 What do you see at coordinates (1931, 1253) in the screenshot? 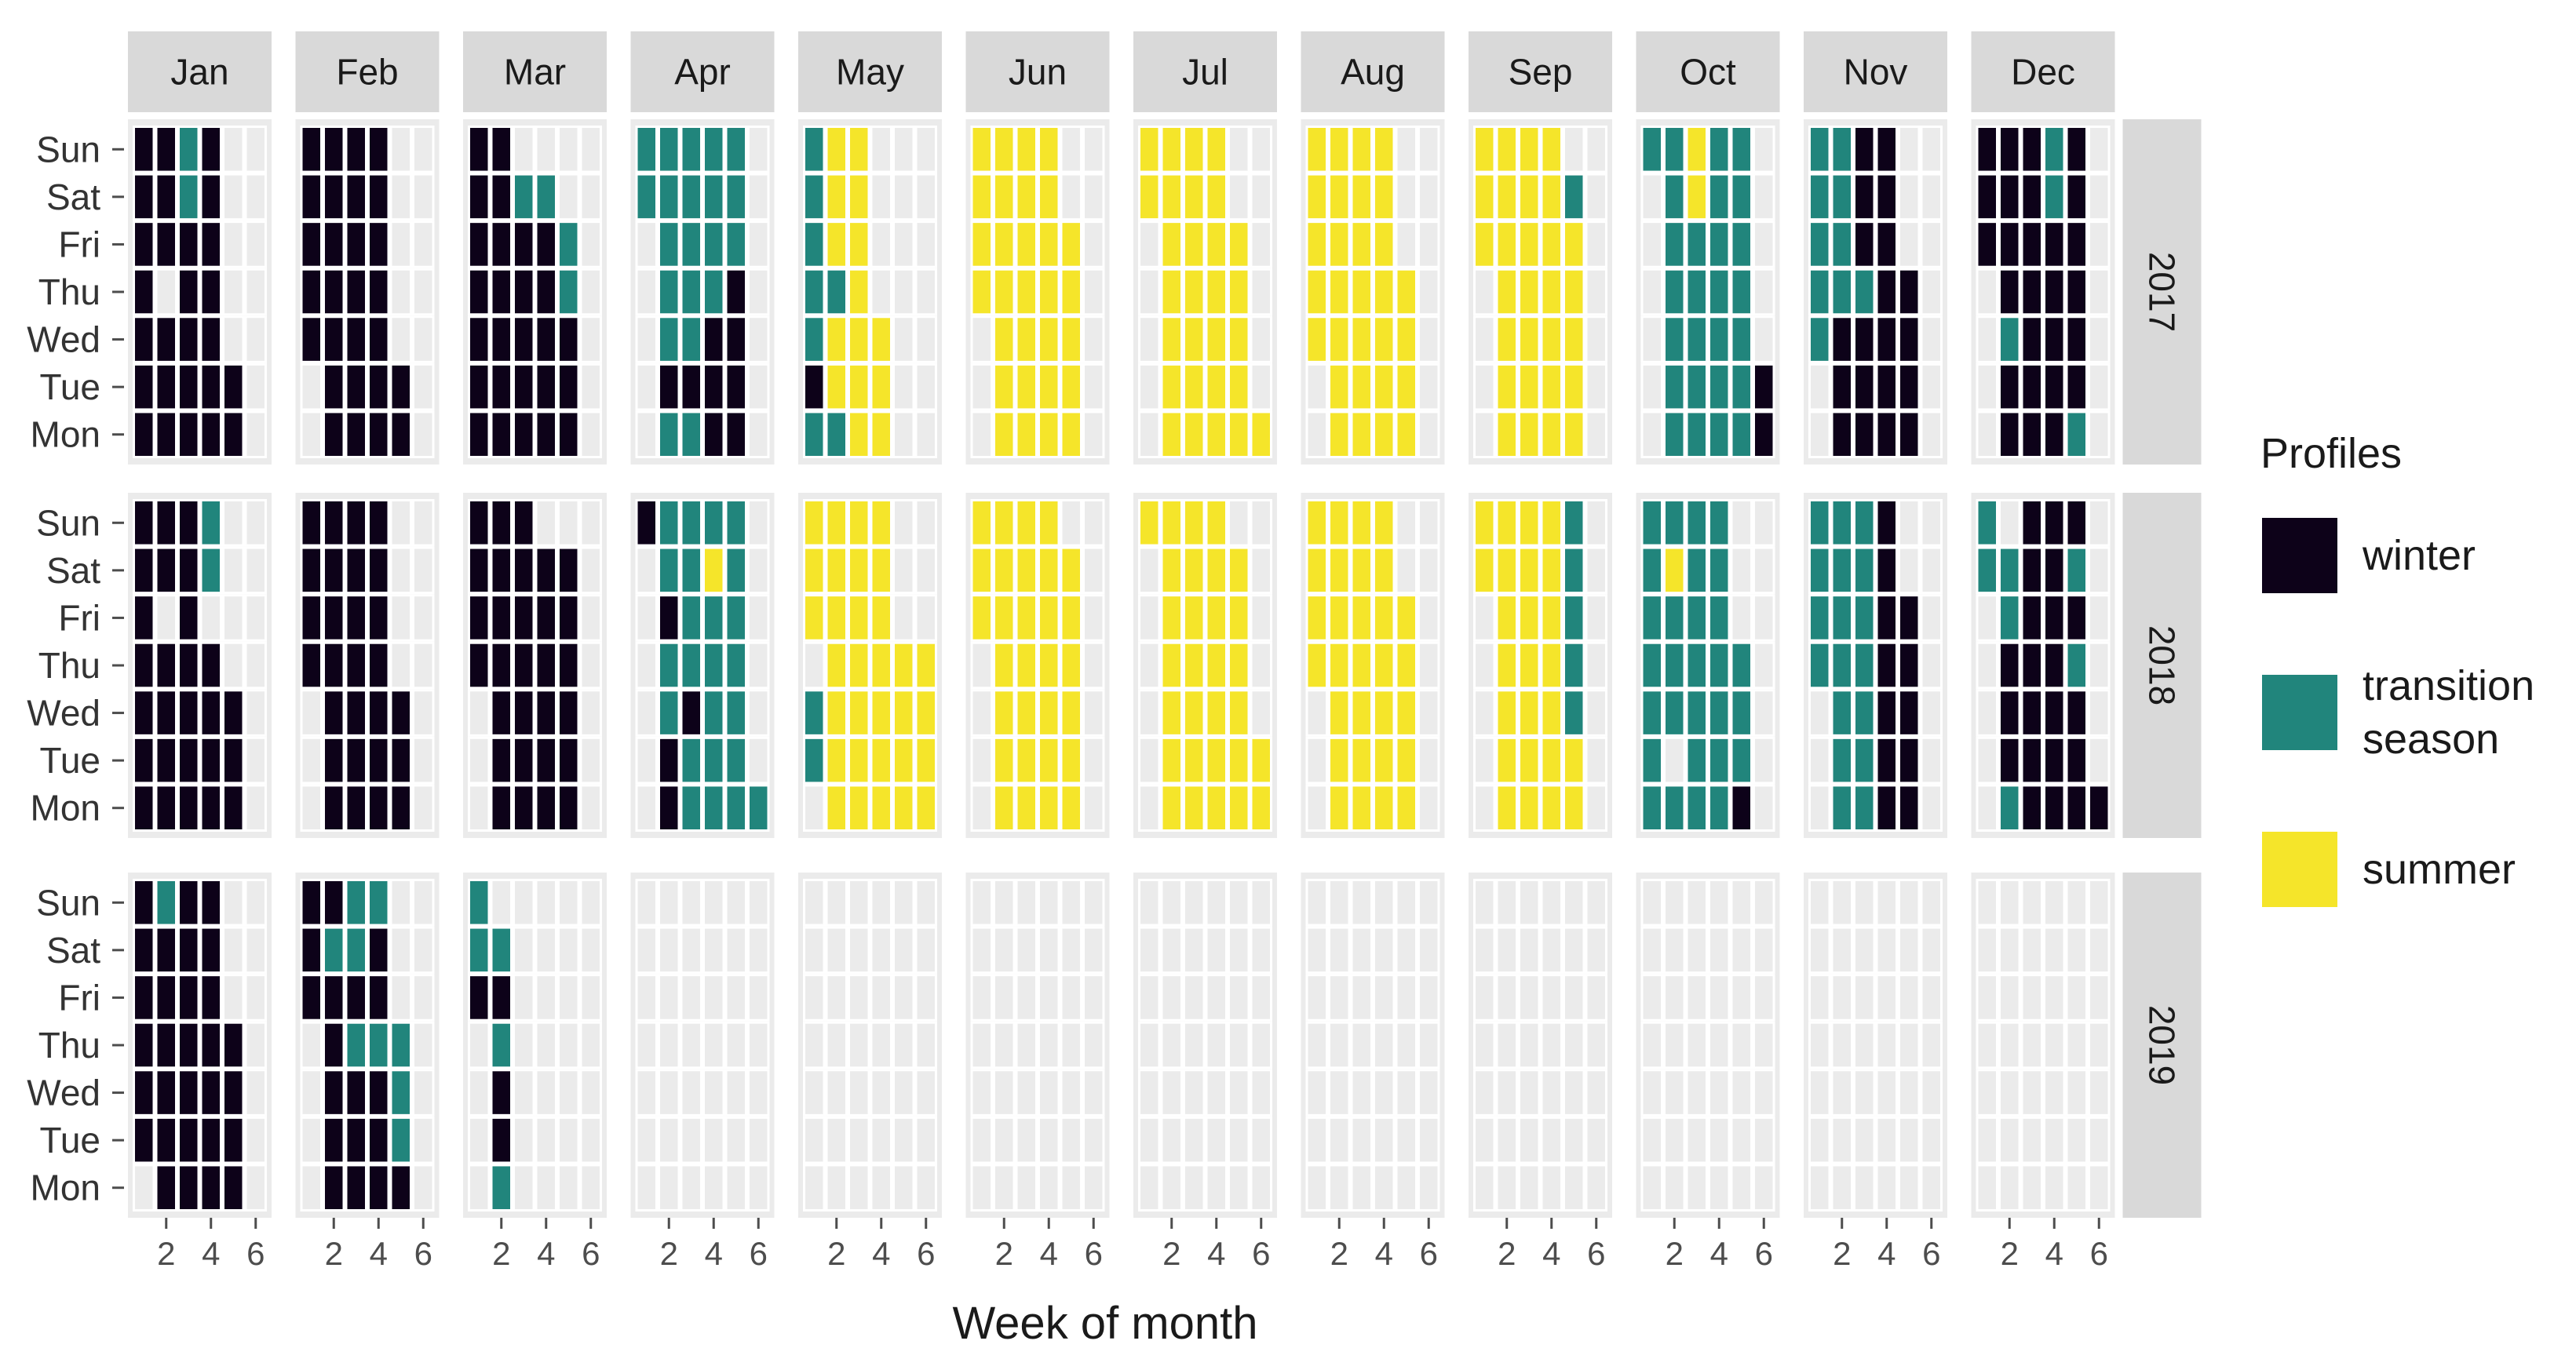
I see `x-tick-label-nov-6: 6` at bounding box center [1931, 1253].